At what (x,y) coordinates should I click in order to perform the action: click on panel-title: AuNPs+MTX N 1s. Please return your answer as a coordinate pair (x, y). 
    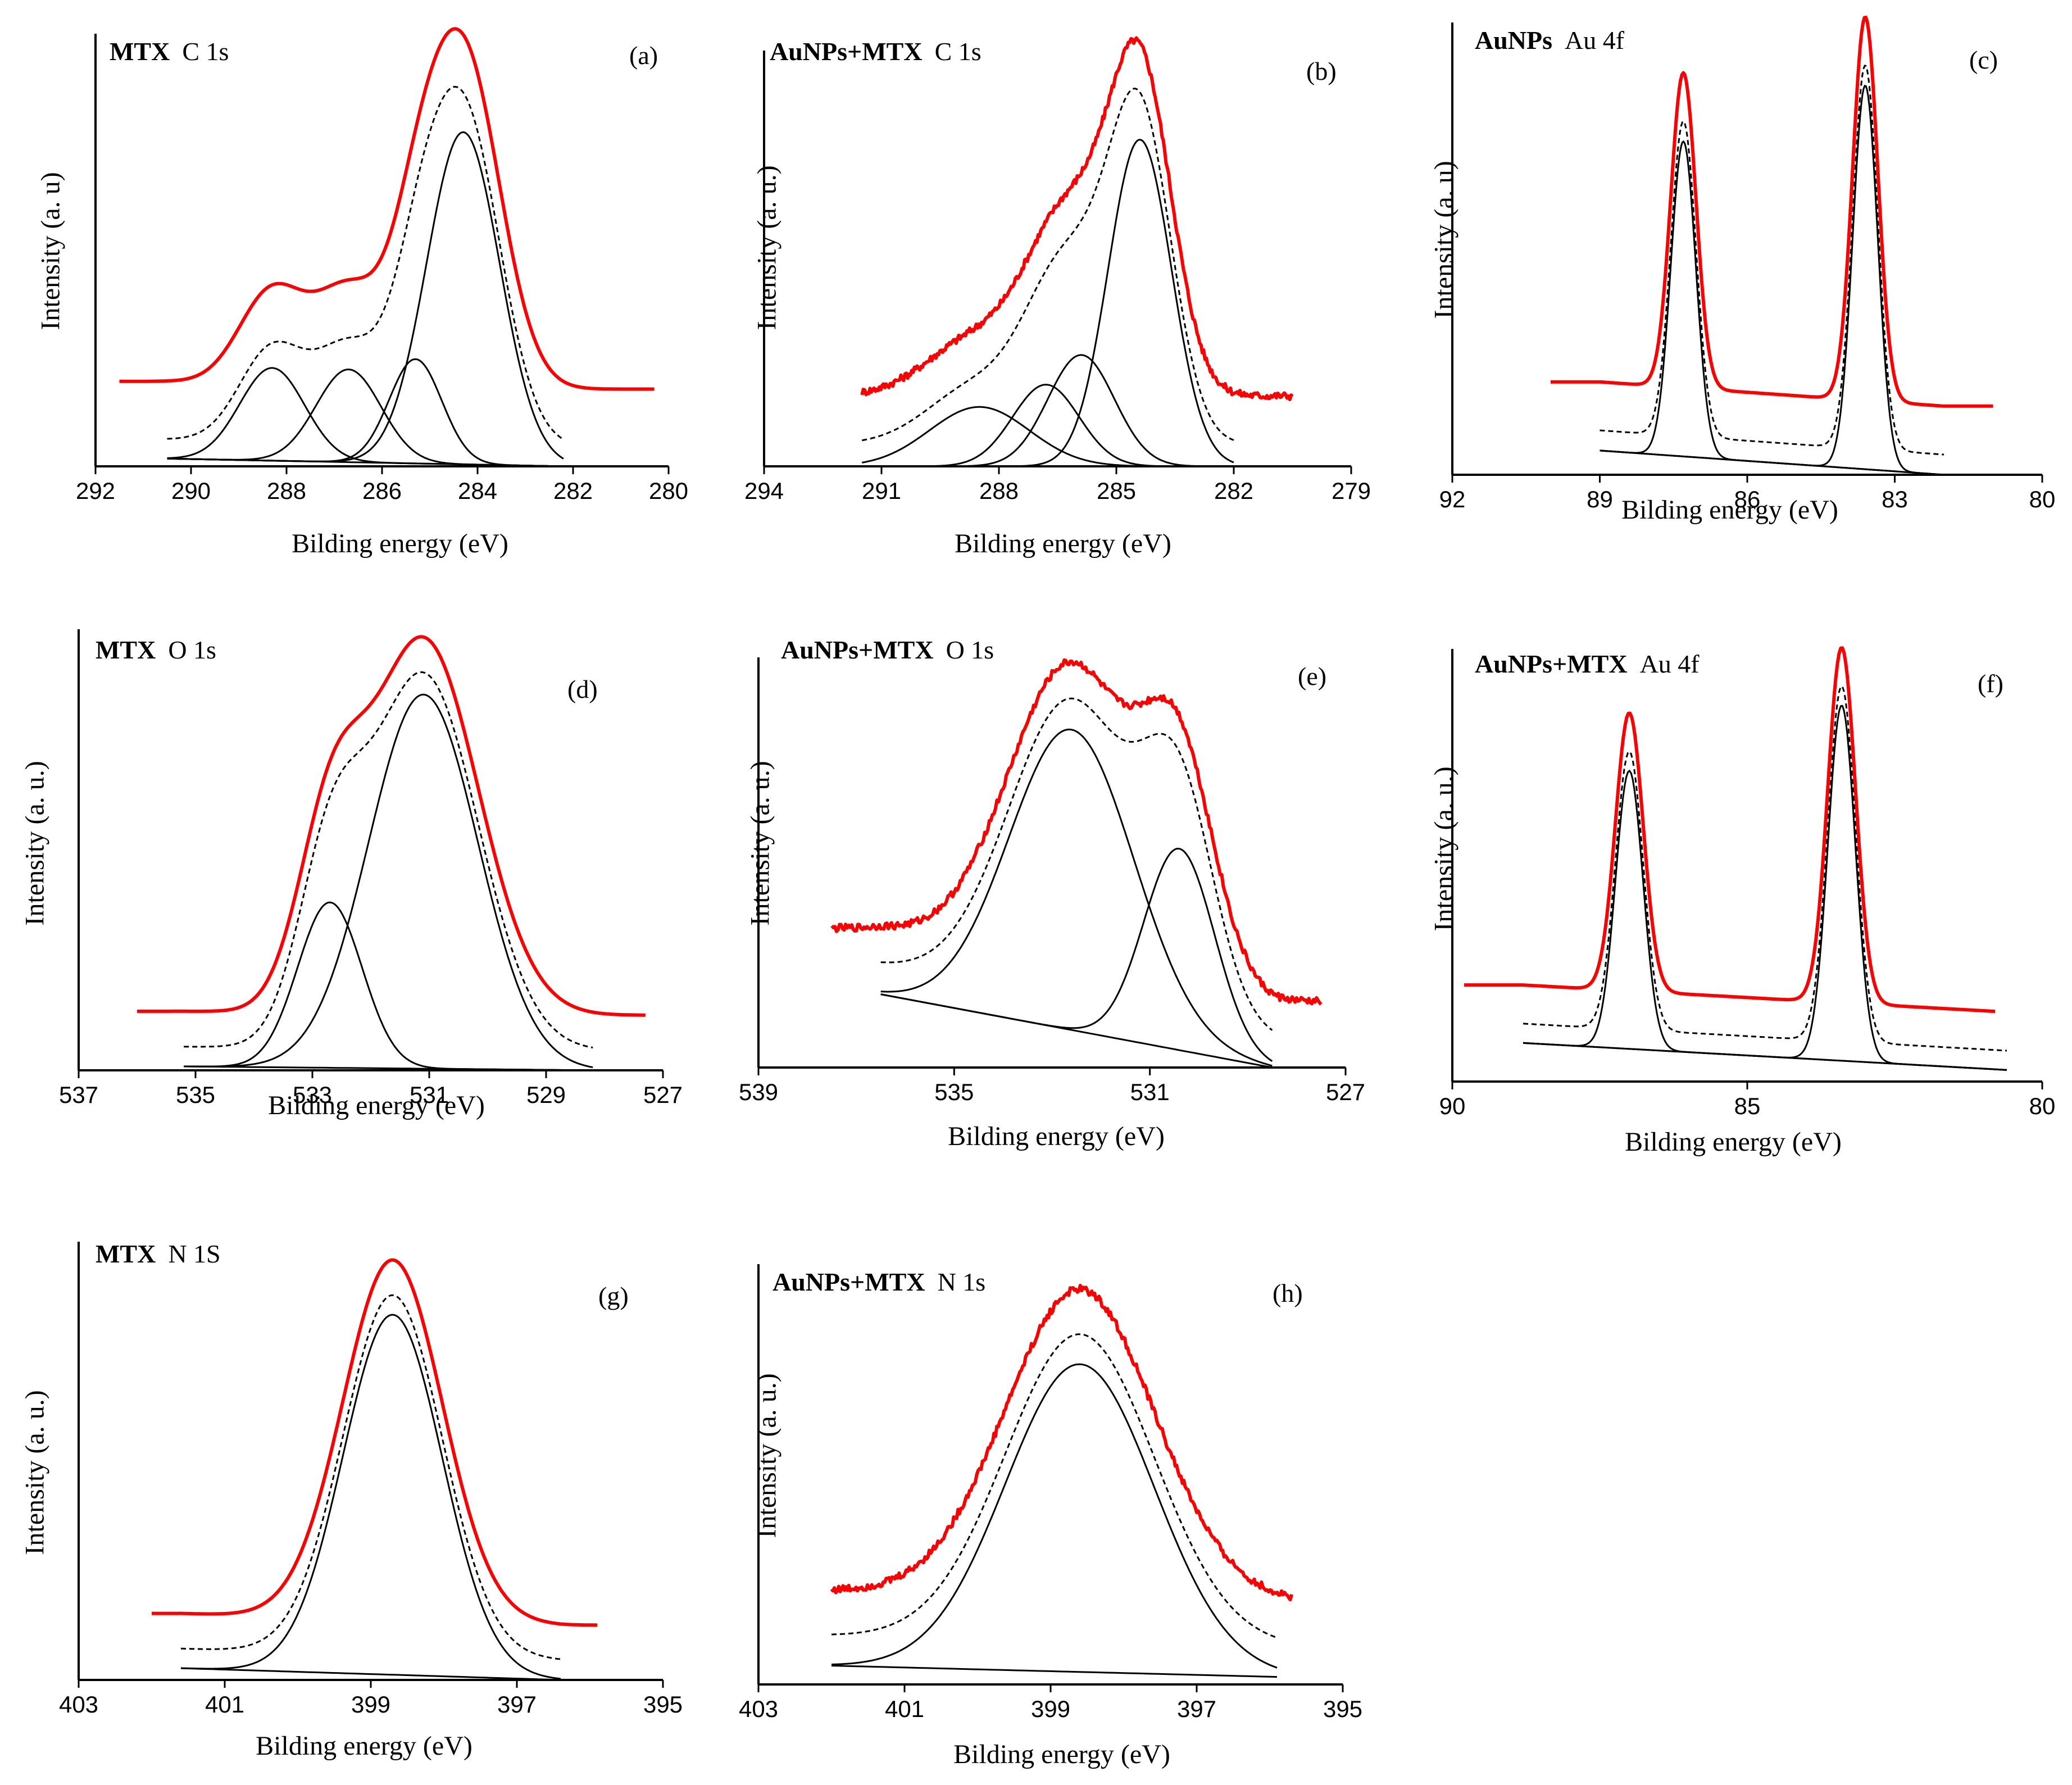
    Looking at the image, I should click on (879, 1282).